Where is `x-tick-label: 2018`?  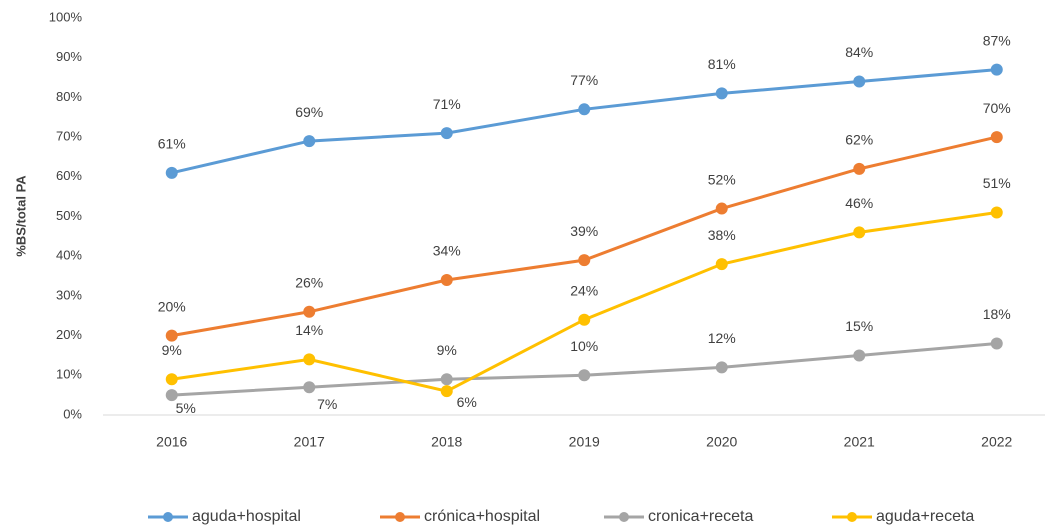 x-tick-label: 2018 is located at coordinates (446, 442).